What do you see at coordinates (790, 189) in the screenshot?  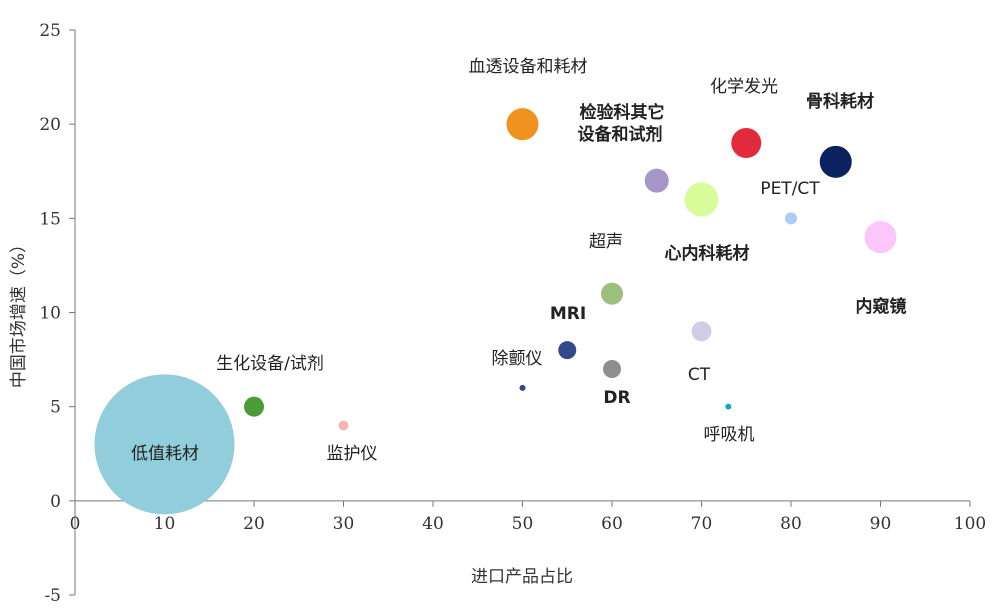 I see `bubble-label: PET/CT` at bounding box center [790, 189].